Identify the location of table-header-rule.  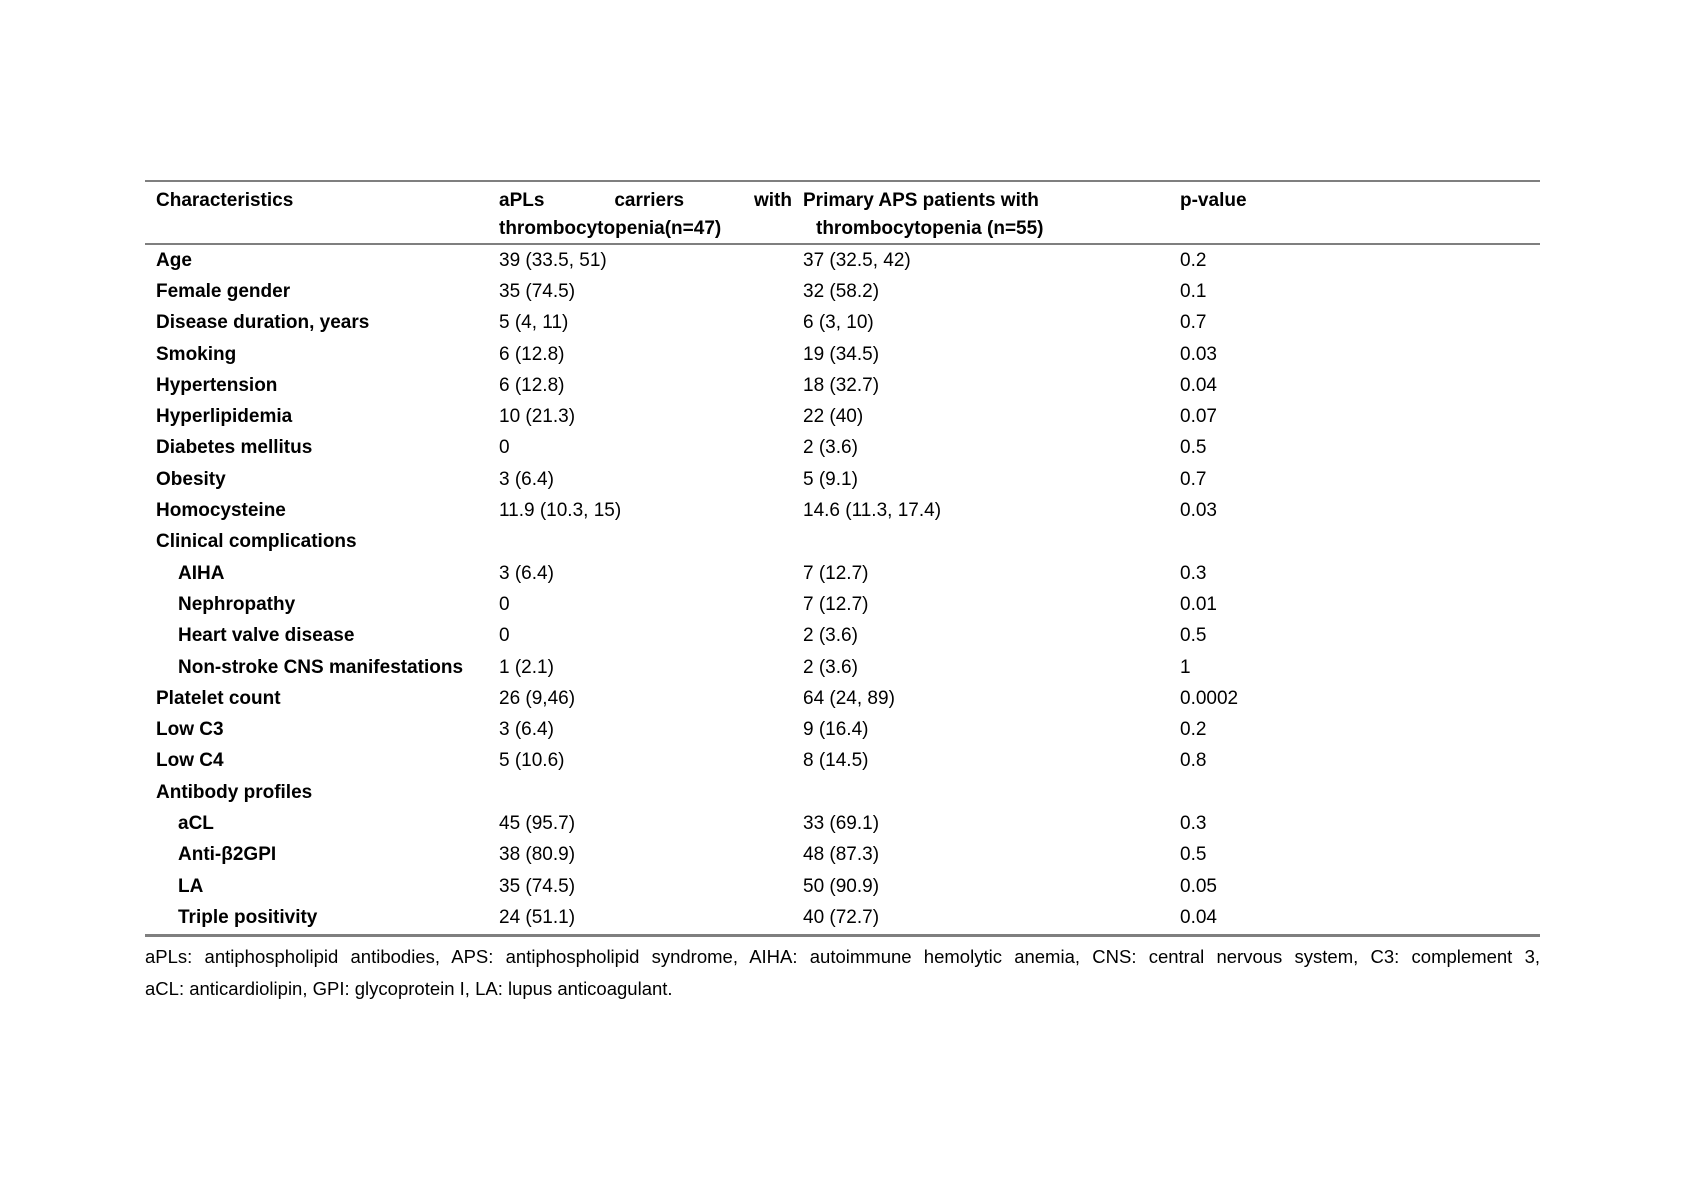
(842, 244).